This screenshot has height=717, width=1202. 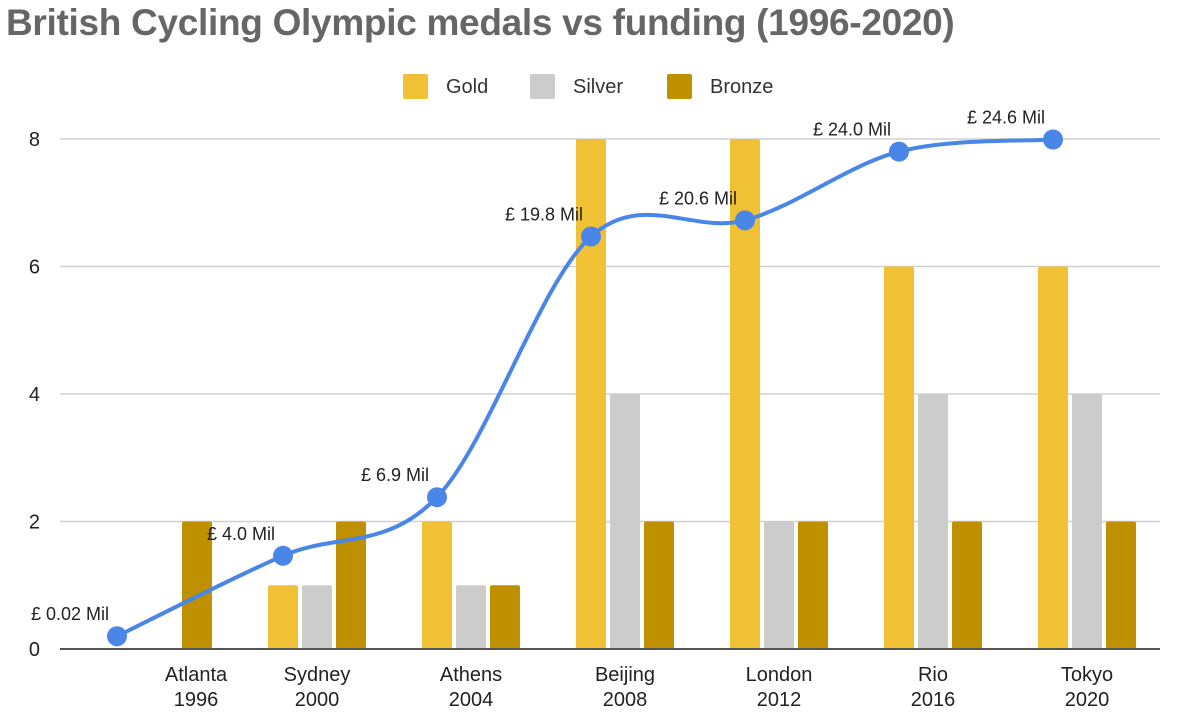 I want to click on funding-data-label: £ 20.6 Mil, so click(x=698, y=198).